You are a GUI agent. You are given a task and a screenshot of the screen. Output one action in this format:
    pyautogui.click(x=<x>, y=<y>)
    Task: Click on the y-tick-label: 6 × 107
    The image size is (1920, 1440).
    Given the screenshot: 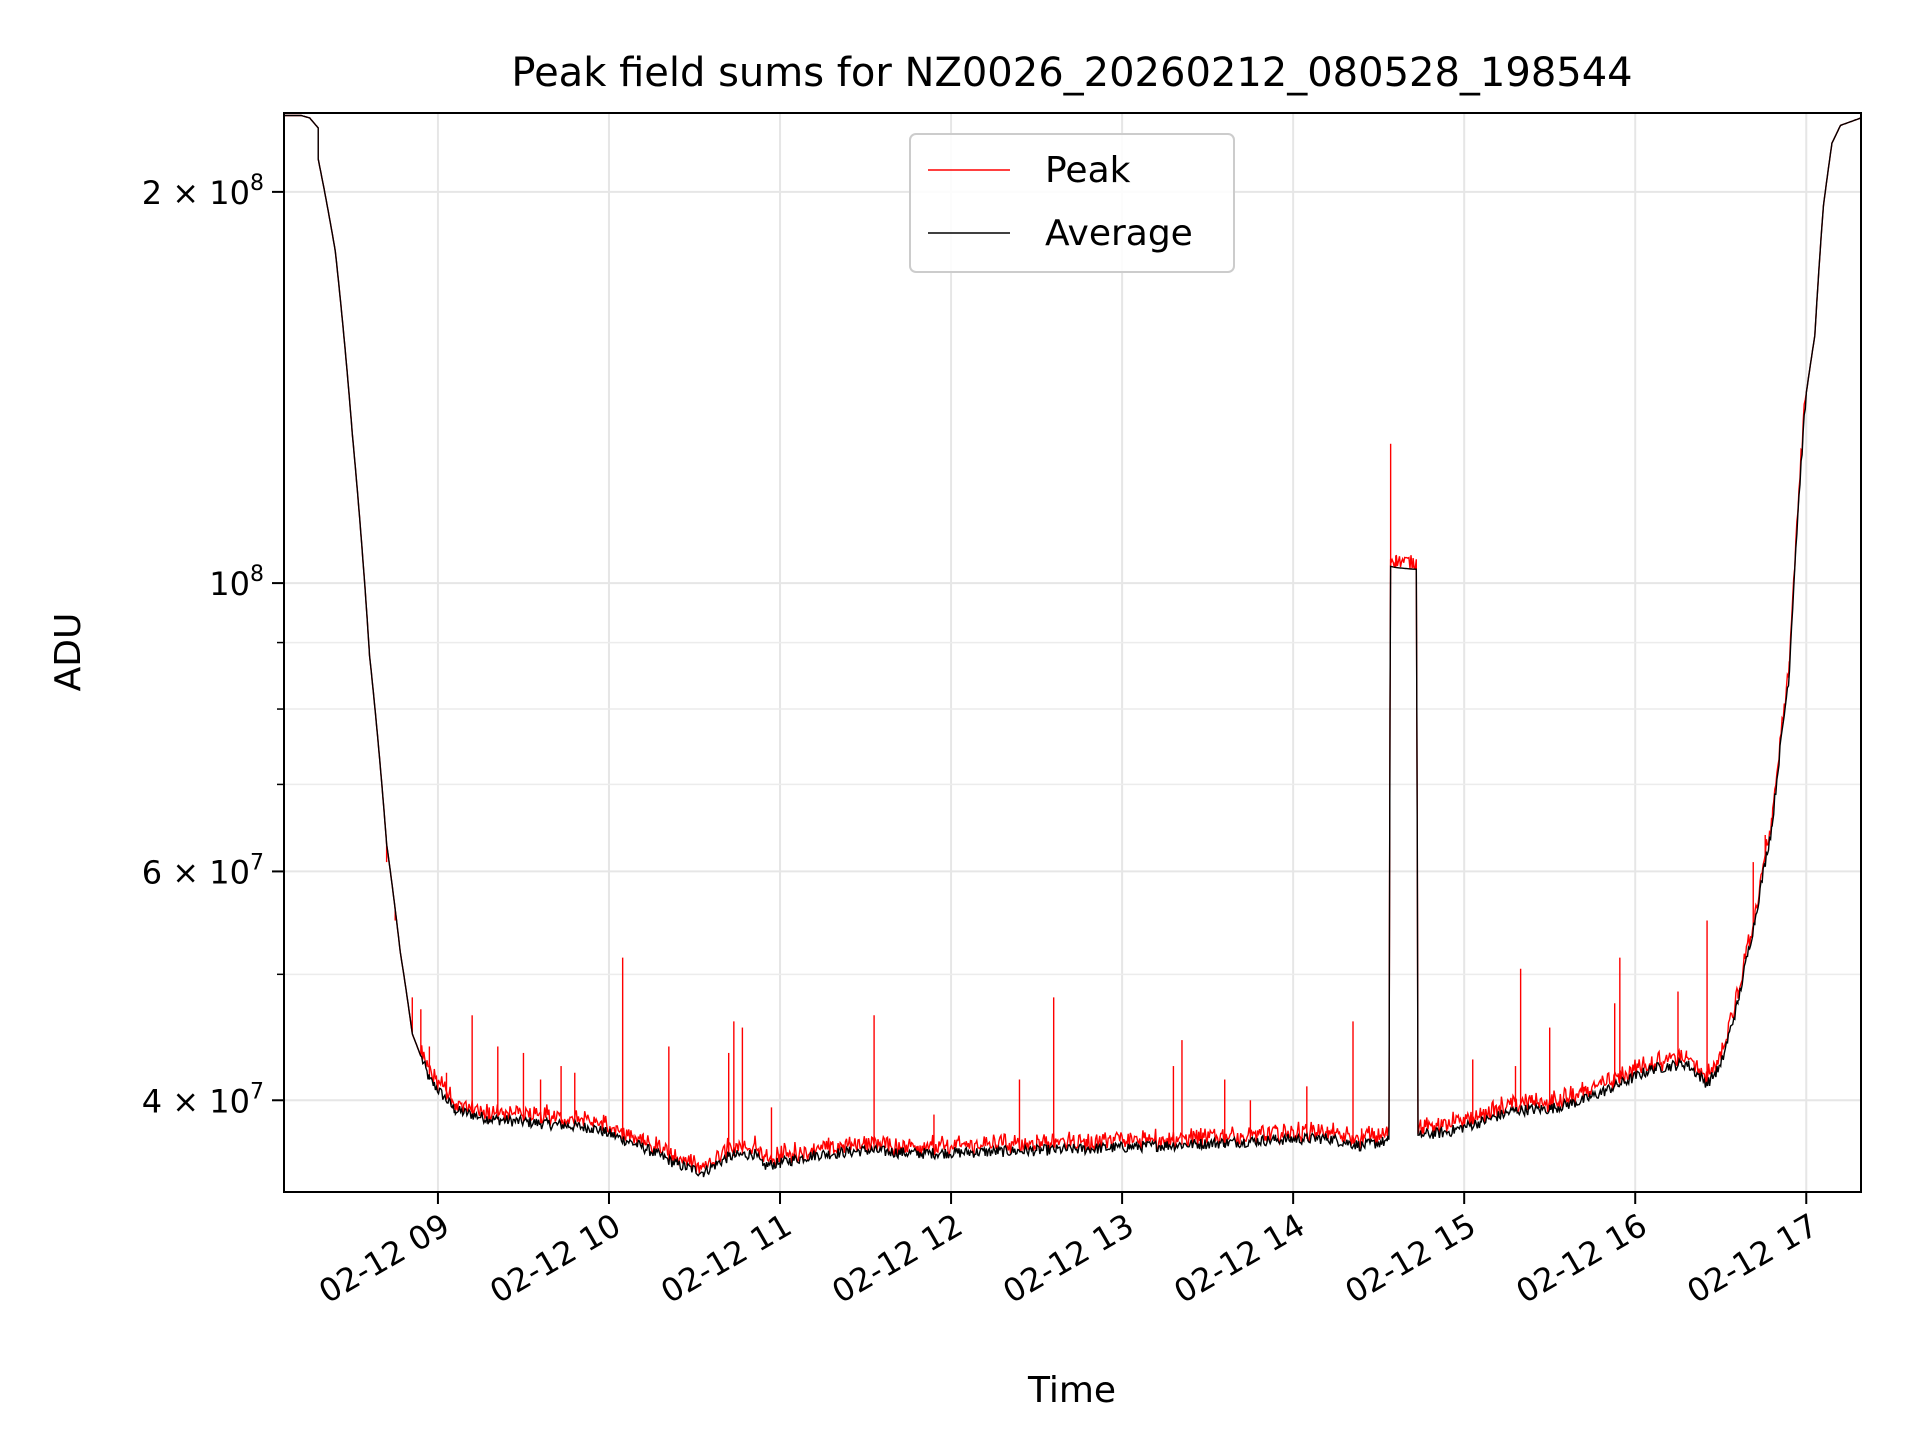 What is the action you would take?
    pyautogui.click(x=203, y=870)
    